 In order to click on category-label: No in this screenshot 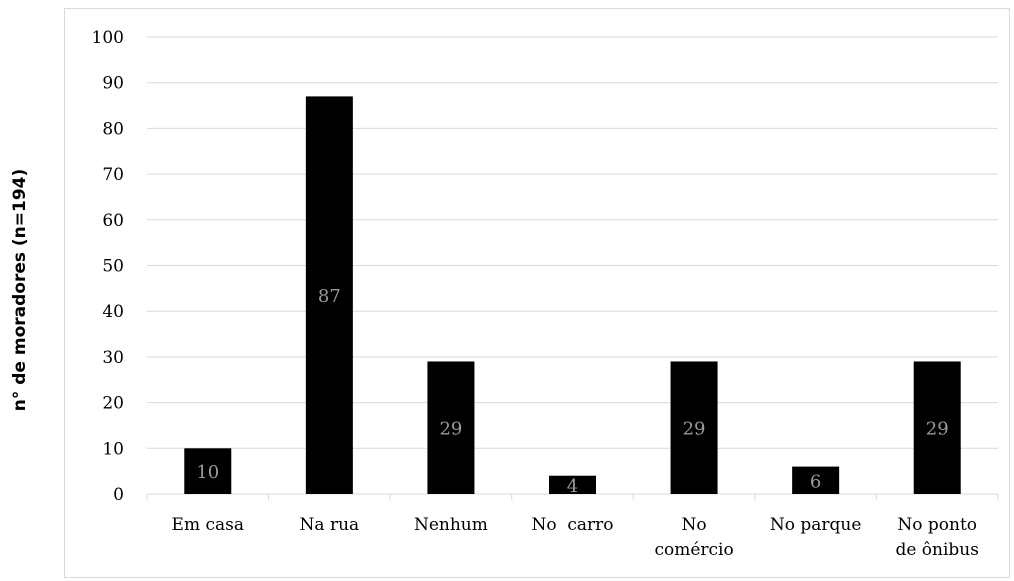, I will do `click(694, 525)`.